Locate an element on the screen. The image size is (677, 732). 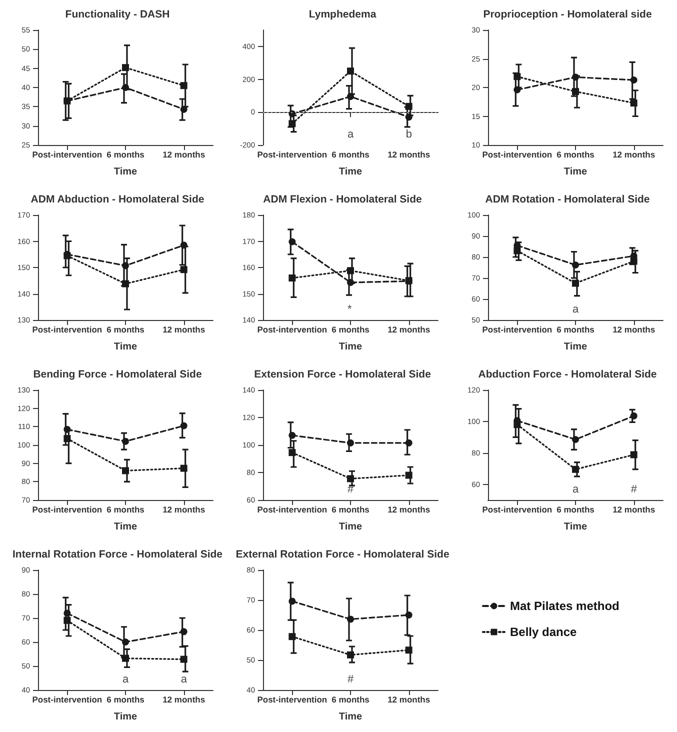
chart-title: Lymphedema is located at coordinates (342, 14).